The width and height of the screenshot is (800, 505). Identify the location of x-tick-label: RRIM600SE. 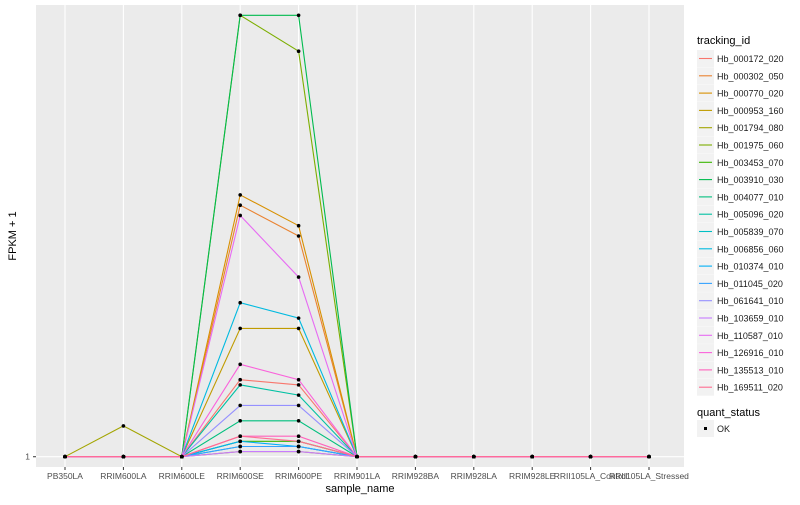
(241, 476).